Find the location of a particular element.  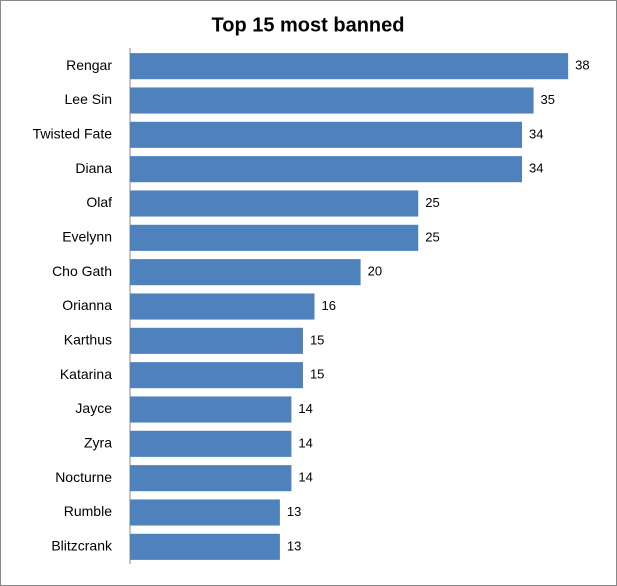

y-tick-label: Zyra is located at coordinates (98, 443).